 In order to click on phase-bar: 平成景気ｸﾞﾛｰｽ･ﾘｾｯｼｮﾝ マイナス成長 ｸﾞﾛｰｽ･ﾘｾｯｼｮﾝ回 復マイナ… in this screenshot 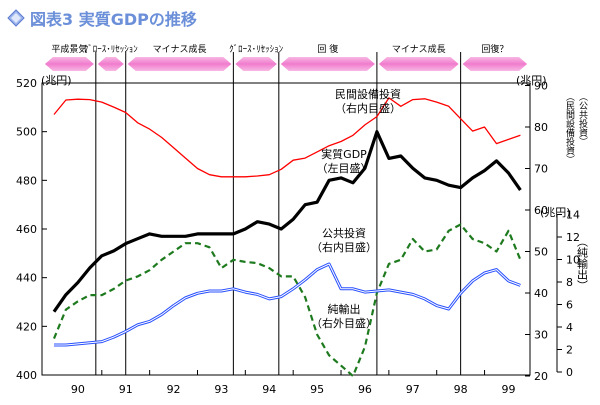, I will do `click(286, 57)`.